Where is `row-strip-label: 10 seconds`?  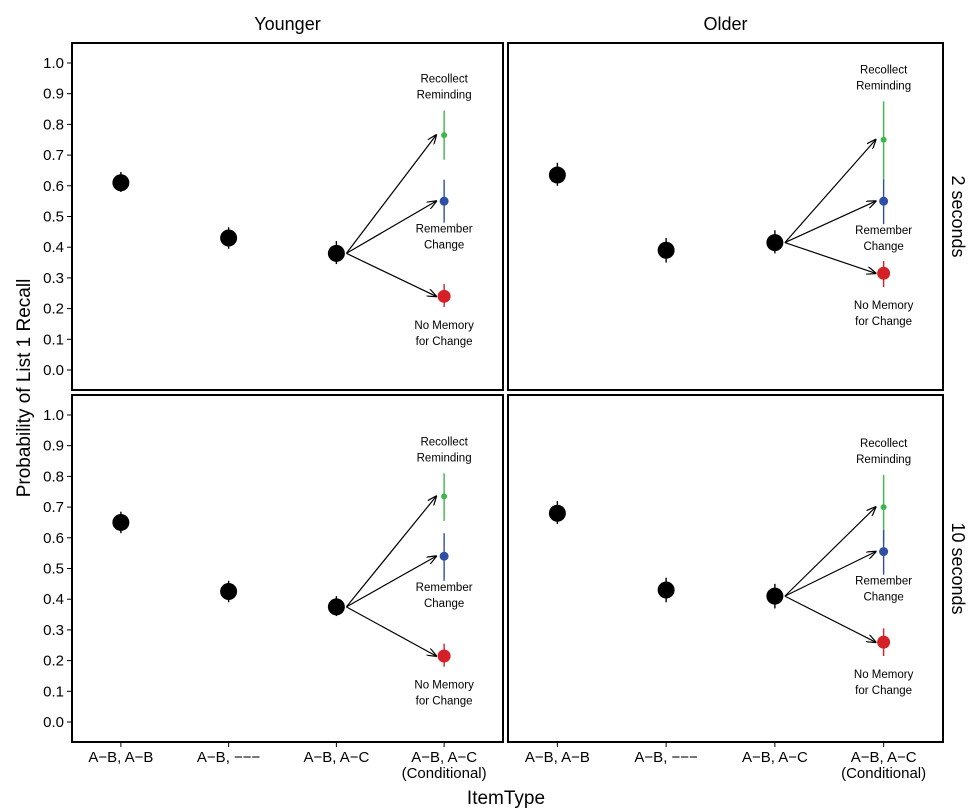
row-strip-label: 10 seconds is located at coordinates (958, 568).